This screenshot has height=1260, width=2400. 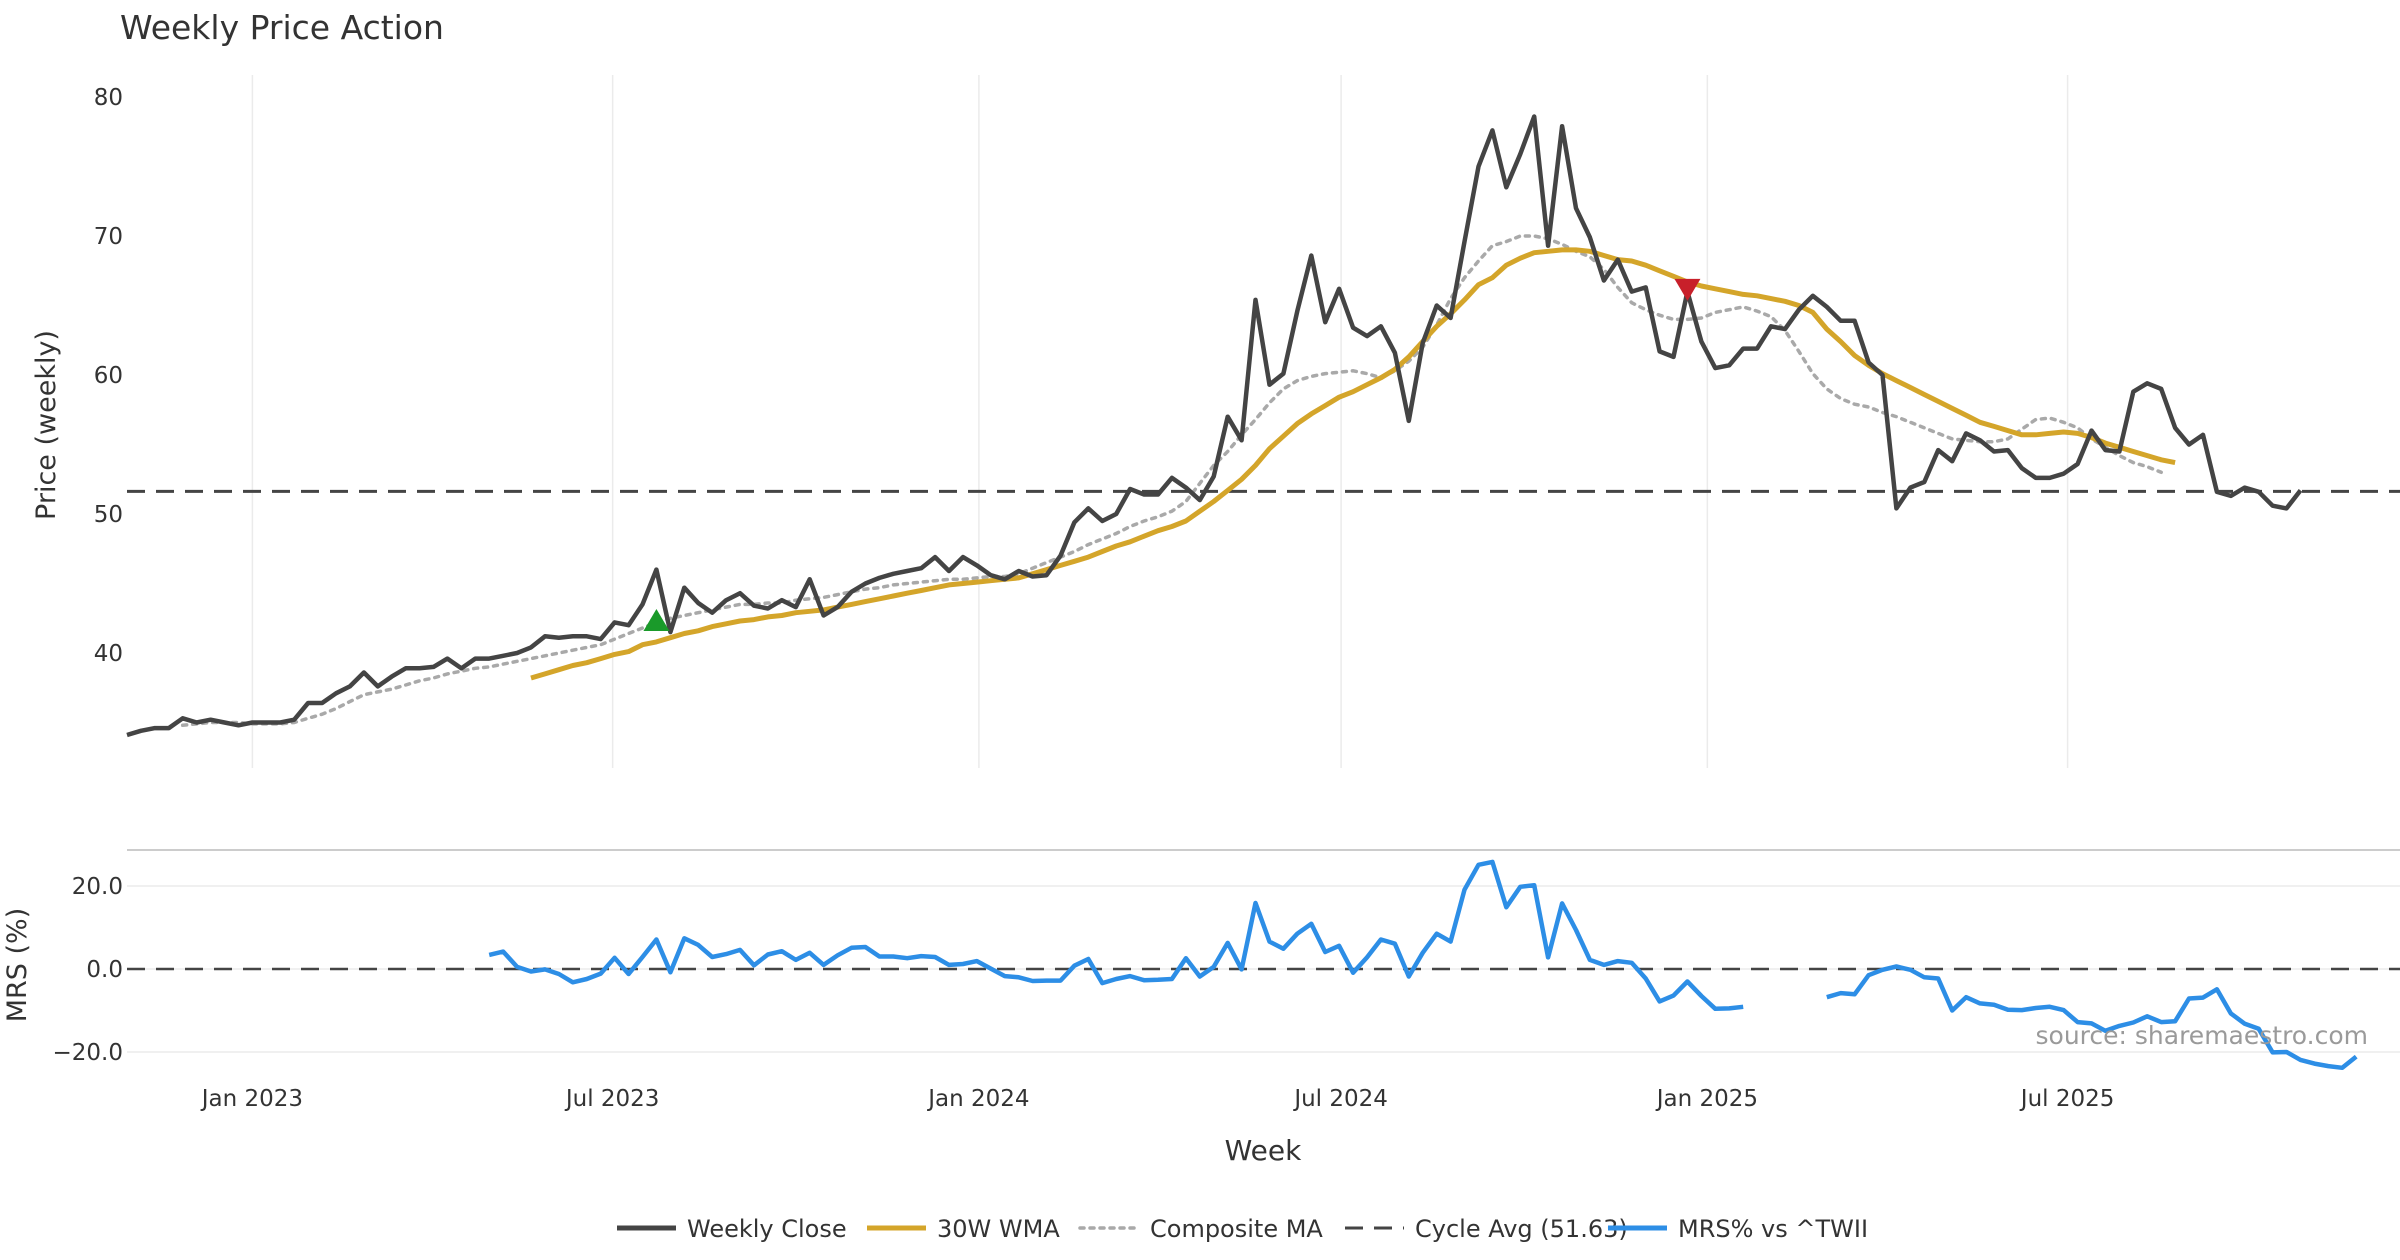 What do you see at coordinates (282, 27) in the screenshot?
I see `chart-title: Weekly Price Action` at bounding box center [282, 27].